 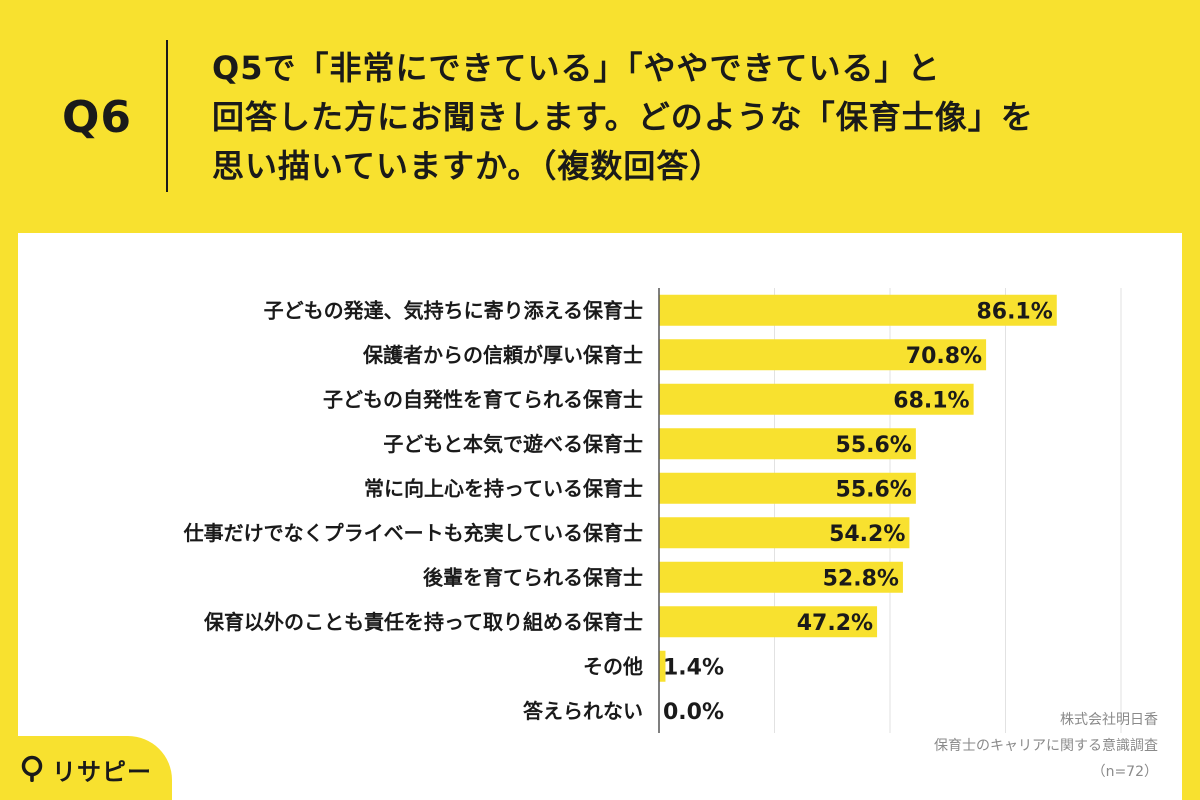 I want to click on question-line-2: 回答した方にお聞きします。どのような「保育士像」を, so click(x=623, y=117).